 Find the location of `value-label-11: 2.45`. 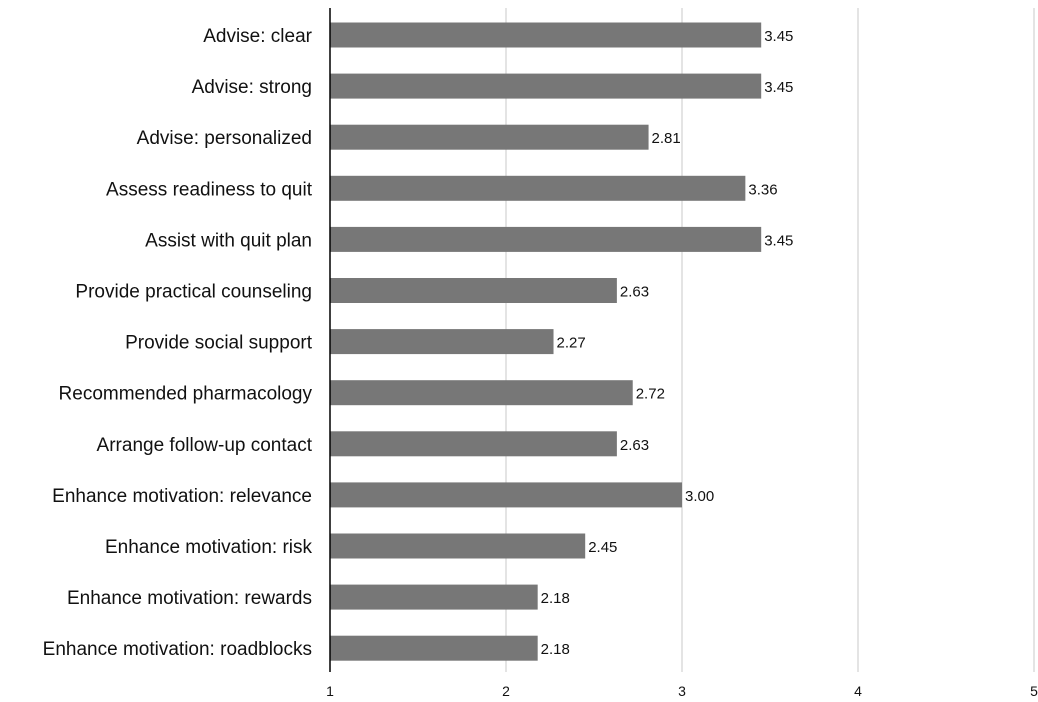

value-label-11: 2.45 is located at coordinates (602, 547).